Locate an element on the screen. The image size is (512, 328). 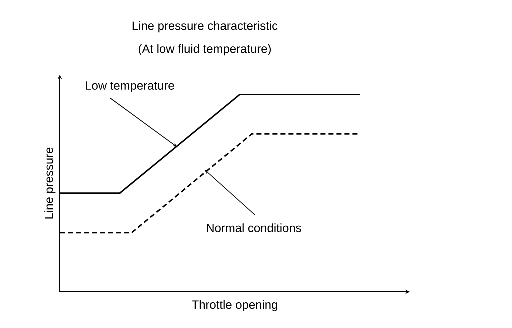
chart-subtitle: (At low fluid temperature) is located at coordinates (205, 50).